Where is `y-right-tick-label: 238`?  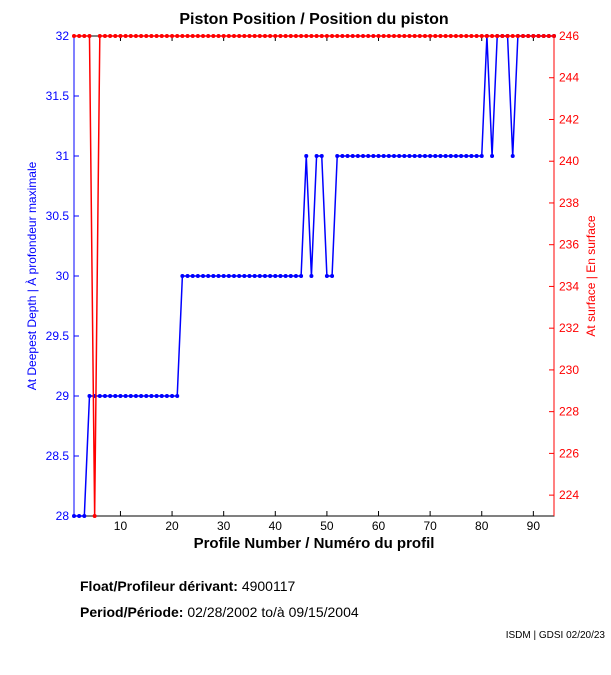
y-right-tick-label: 238 is located at coordinates (569, 203).